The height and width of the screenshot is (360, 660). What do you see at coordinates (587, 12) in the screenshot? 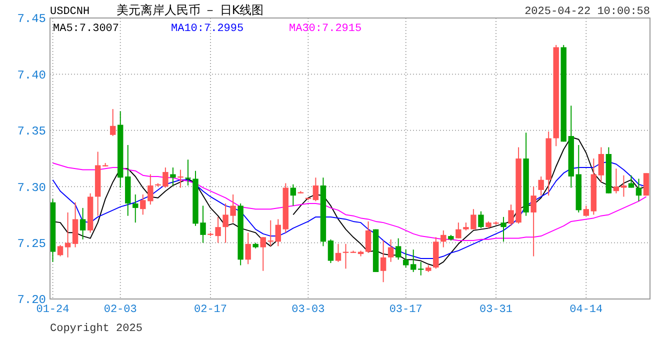
I see `text: 2025-04-22 10:00:58` at bounding box center [587, 12].